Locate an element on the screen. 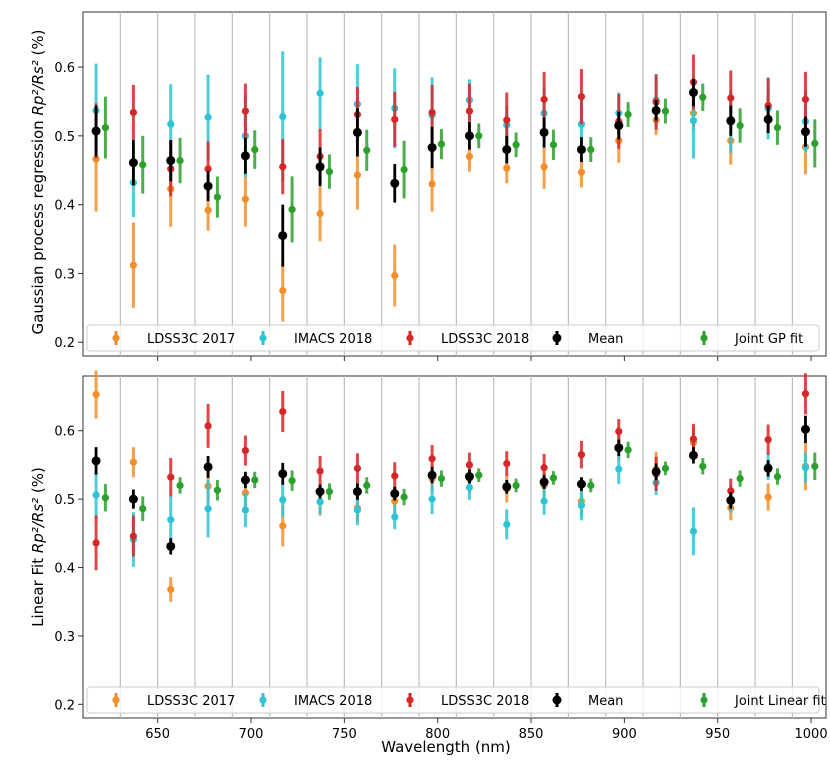 This screenshot has height=767, width=830. legend-entry: LDSS3C 2017 is located at coordinates (173, 339).